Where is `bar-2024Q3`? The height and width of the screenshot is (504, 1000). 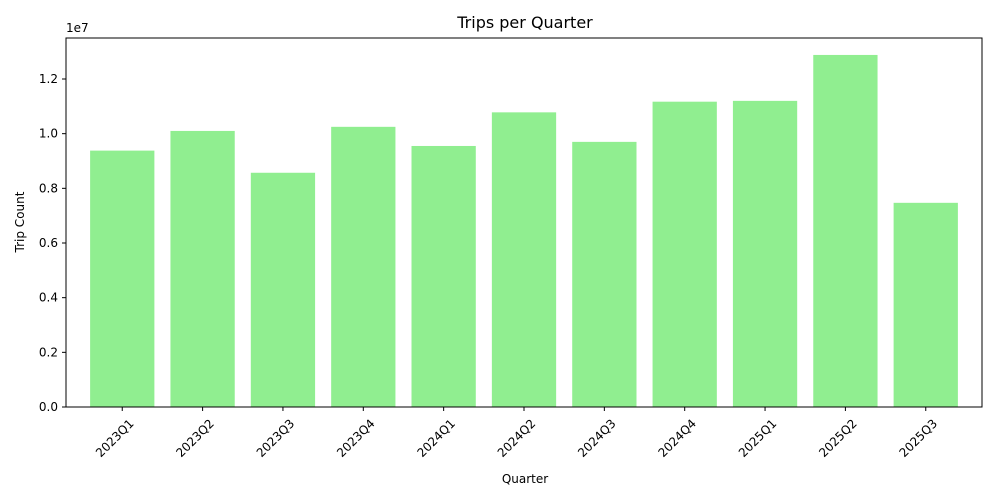 bar-2024Q3 is located at coordinates (604, 274).